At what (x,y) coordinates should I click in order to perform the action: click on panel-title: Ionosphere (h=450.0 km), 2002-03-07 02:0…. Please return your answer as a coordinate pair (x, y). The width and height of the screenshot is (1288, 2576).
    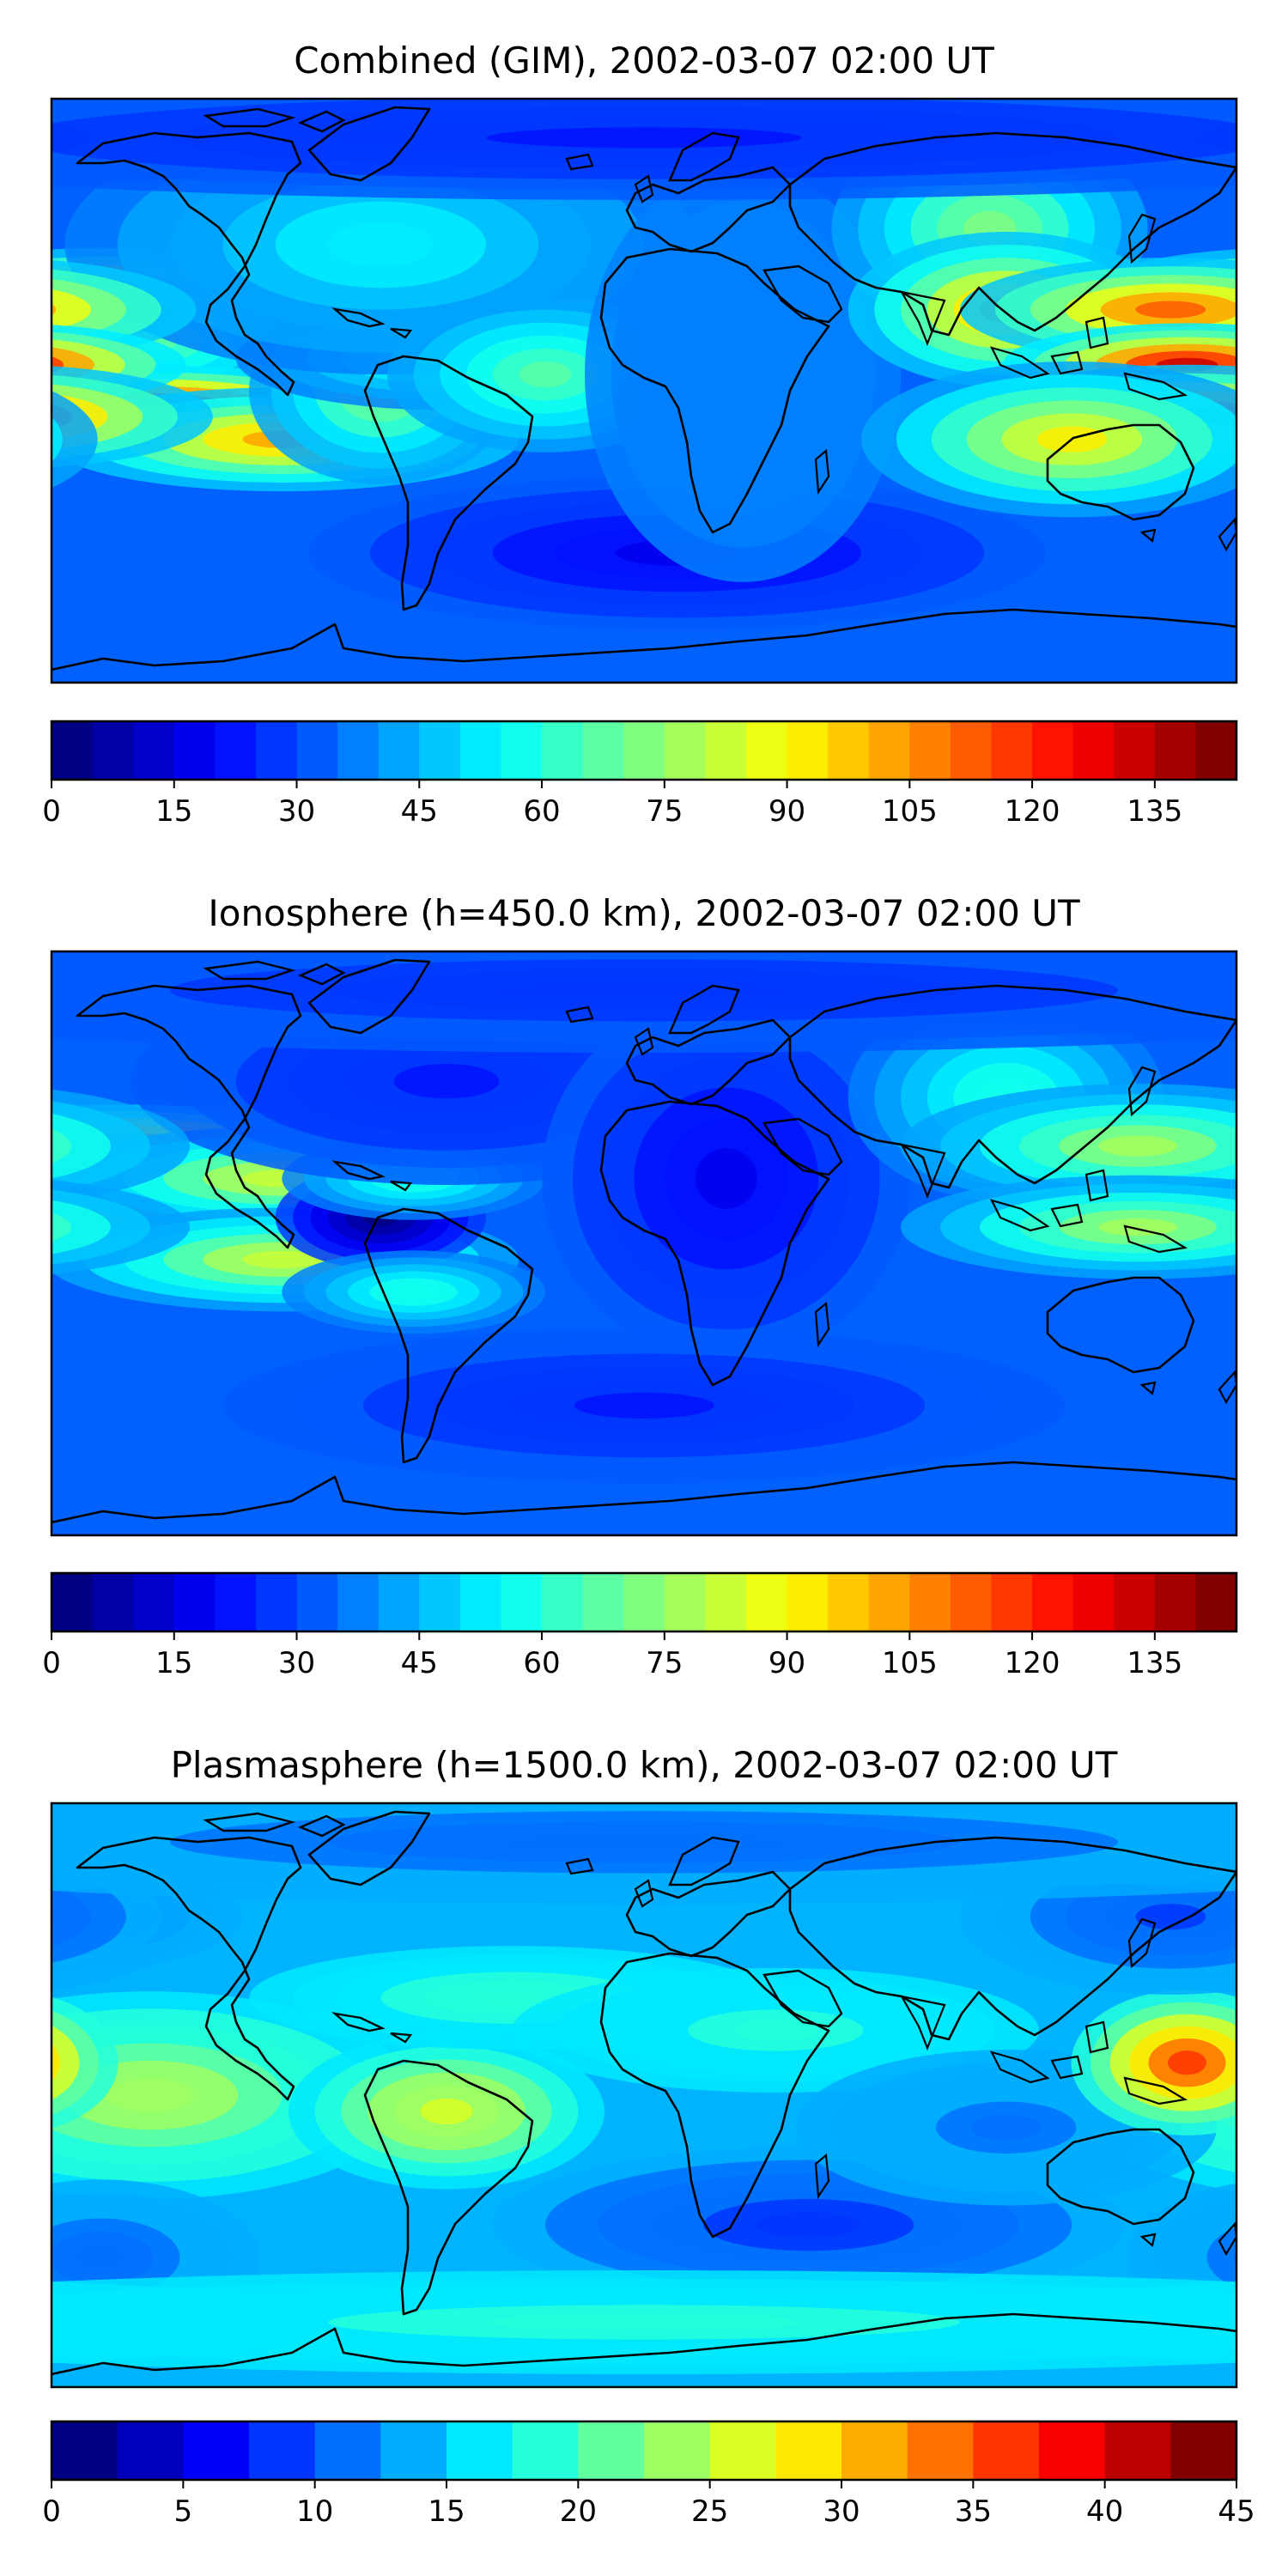
    Looking at the image, I should click on (644, 913).